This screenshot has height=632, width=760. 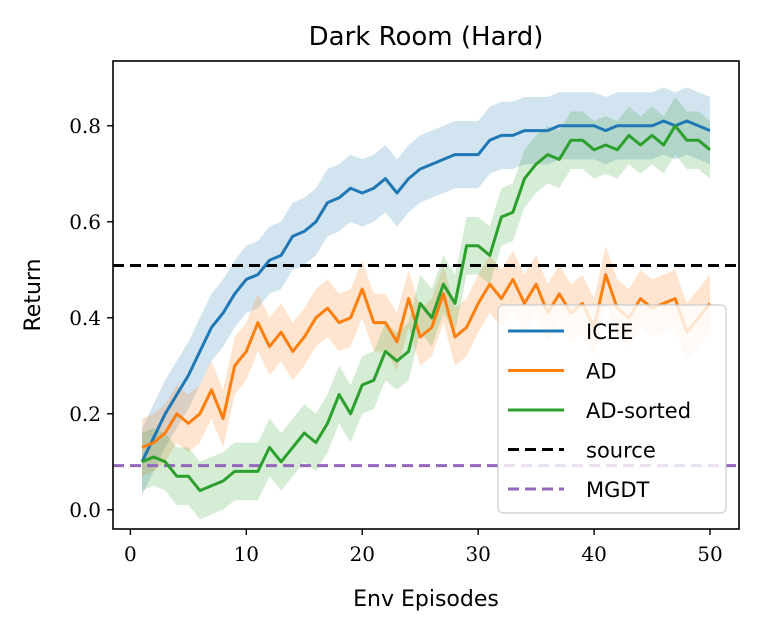 I want to click on x-axis-label: Env Episodes, so click(x=426, y=599).